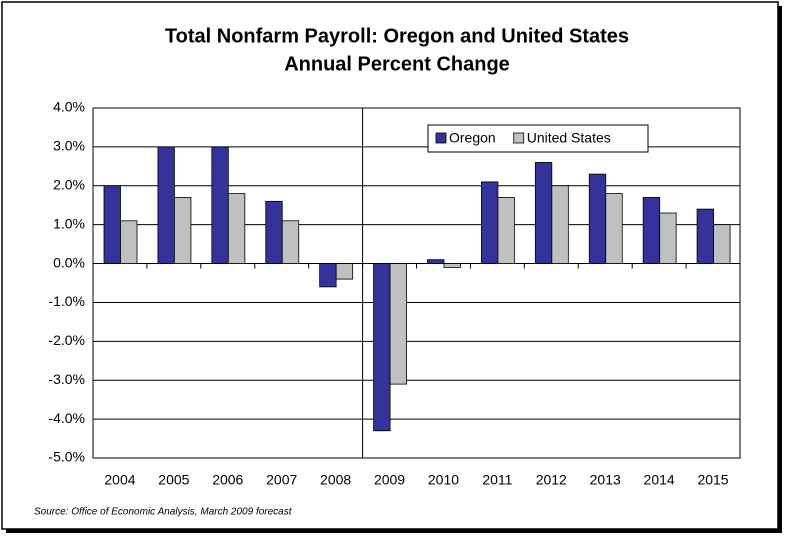  I want to click on legend-box, so click(538, 138).